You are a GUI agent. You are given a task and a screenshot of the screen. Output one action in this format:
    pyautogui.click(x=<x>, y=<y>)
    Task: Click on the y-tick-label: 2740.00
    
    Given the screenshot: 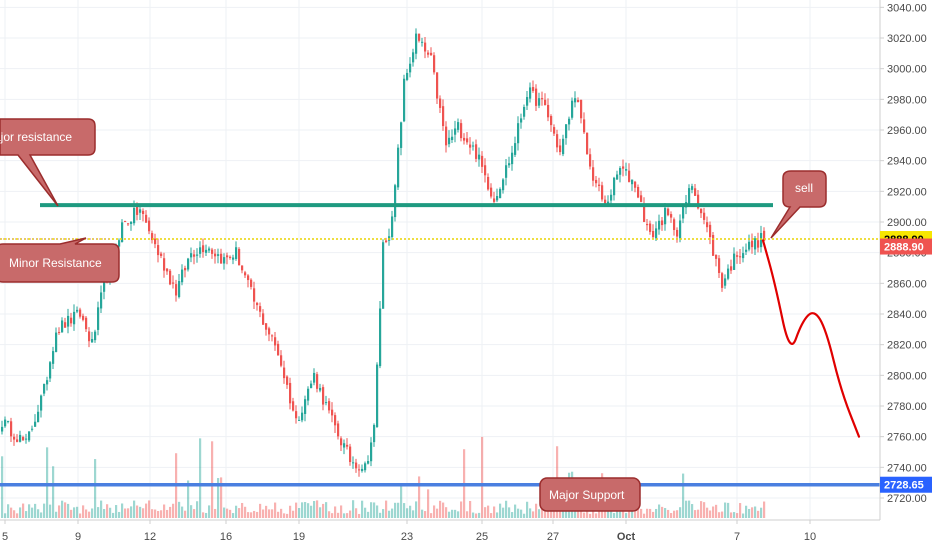 What is the action you would take?
    pyautogui.click(x=907, y=468)
    